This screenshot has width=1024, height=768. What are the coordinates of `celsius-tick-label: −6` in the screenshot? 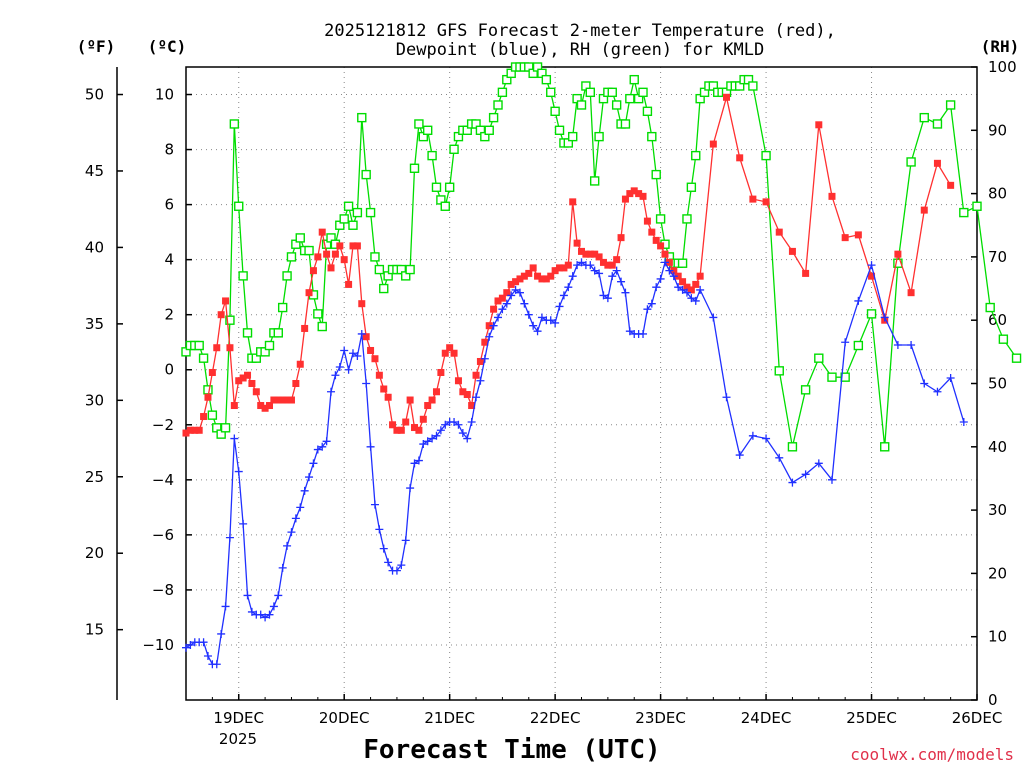 It's located at (163, 535).